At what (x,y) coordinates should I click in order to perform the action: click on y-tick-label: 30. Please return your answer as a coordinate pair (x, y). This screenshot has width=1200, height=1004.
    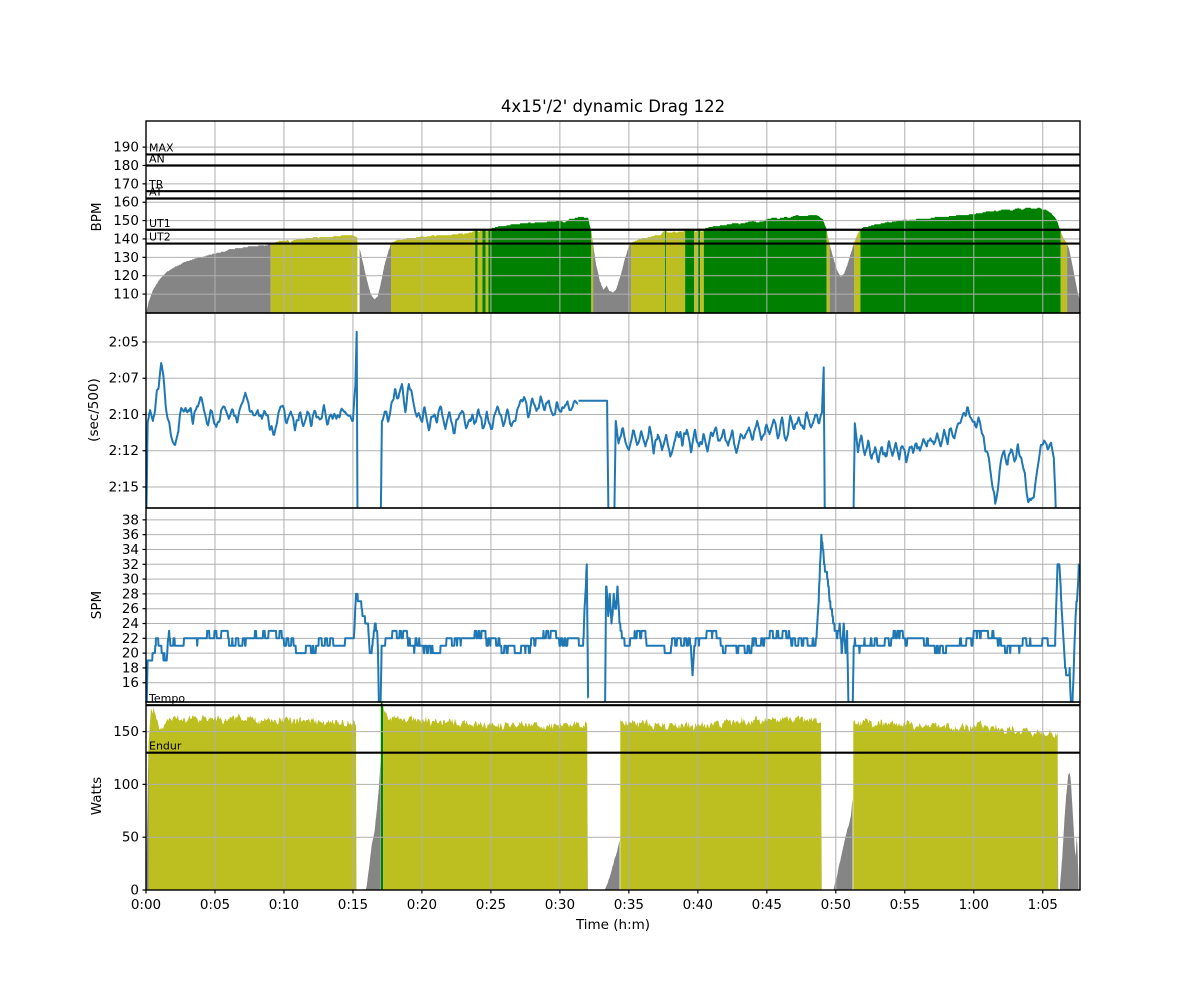
    Looking at the image, I should click on (130, 580).